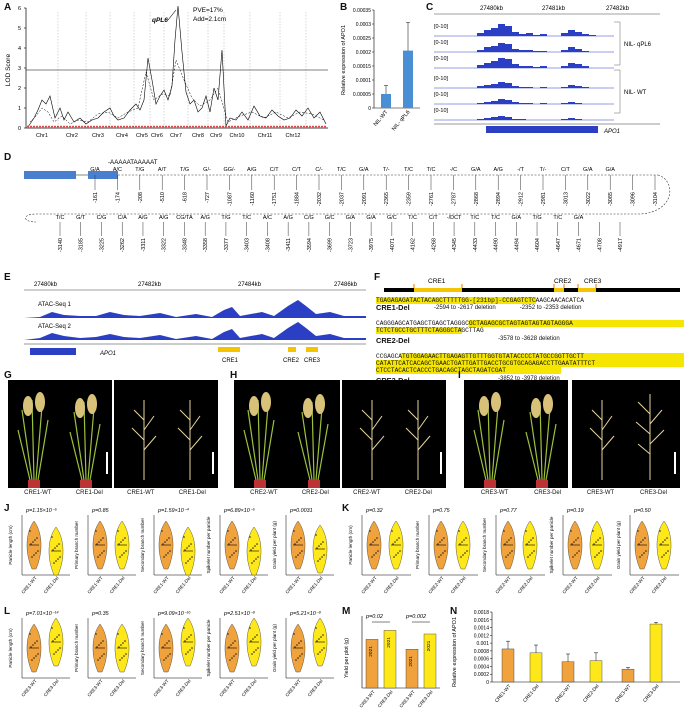 The image size is (685, 716). What do you see at coordinates (298, 199) in the screenshot?
I see `snp-position: -1884` at bounding box center [298, 199].